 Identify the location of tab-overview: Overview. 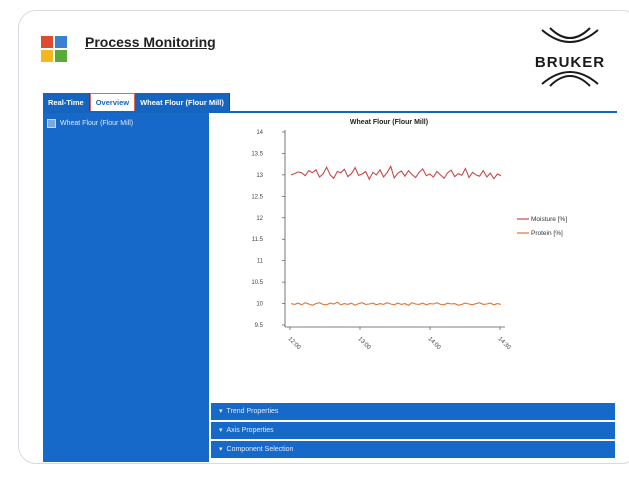
(112, 102).